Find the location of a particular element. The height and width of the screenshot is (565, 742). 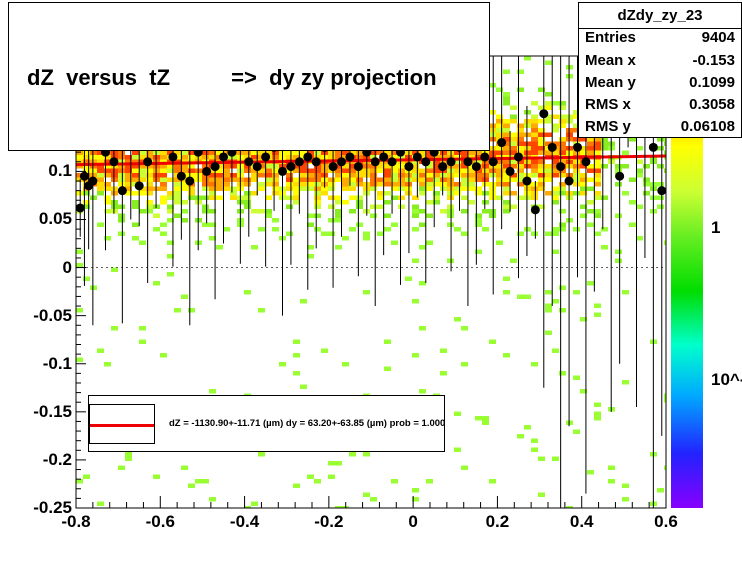

stats-value: 0.1099 is located at coordinates (712, 82).